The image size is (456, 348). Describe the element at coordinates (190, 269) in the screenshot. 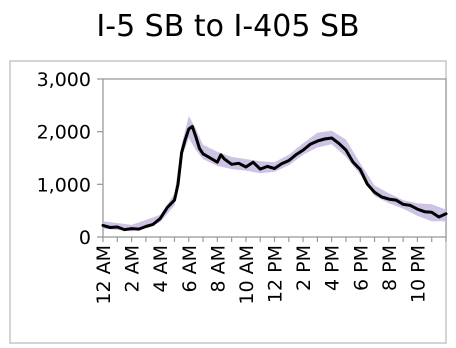

I see `x-tick-label: 6 AM` at that location.